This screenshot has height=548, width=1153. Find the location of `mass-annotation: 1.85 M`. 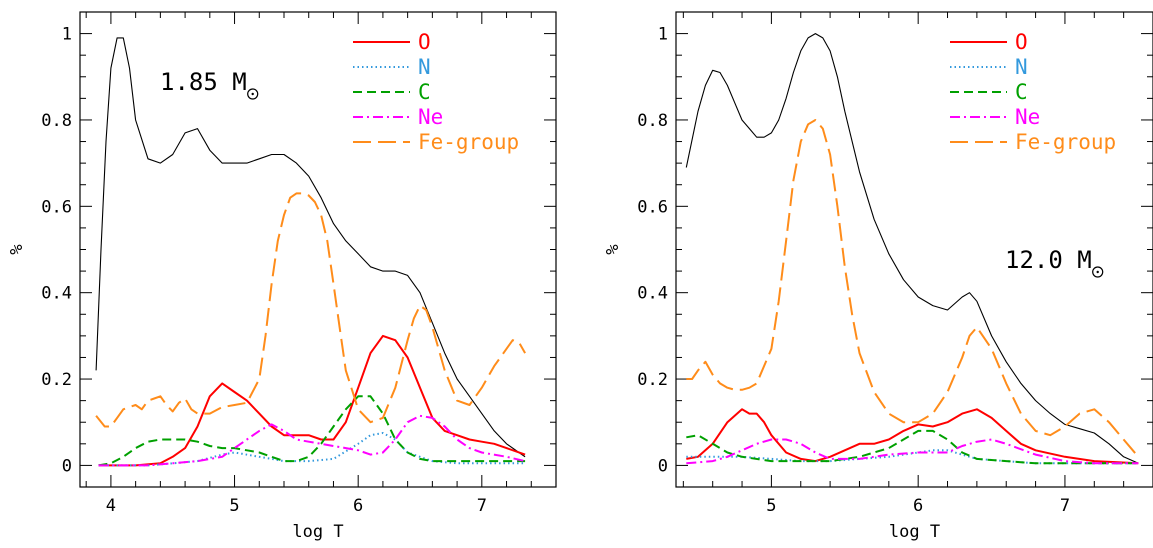

mass-annotation: 1.85 M is located at coordinates (203, 82).